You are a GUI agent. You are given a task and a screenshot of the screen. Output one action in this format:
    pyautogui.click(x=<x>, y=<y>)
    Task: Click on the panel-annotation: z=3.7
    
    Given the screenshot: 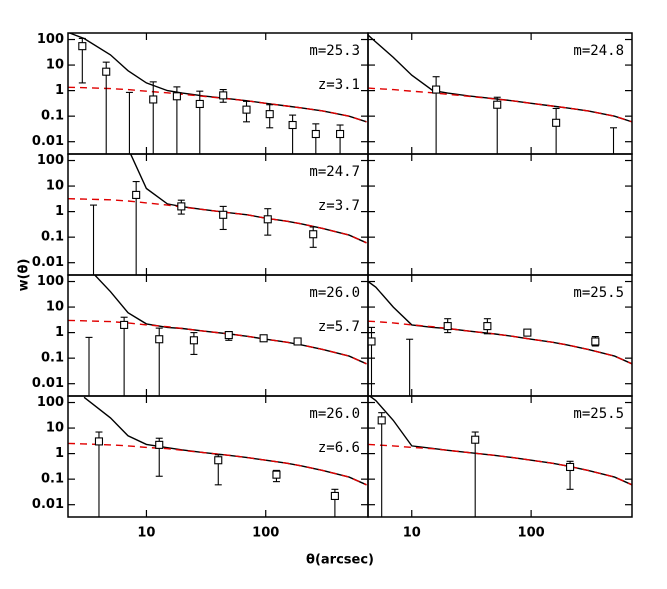 What is the action you would take?
    pyautogui.click(x=339, y=206)
    